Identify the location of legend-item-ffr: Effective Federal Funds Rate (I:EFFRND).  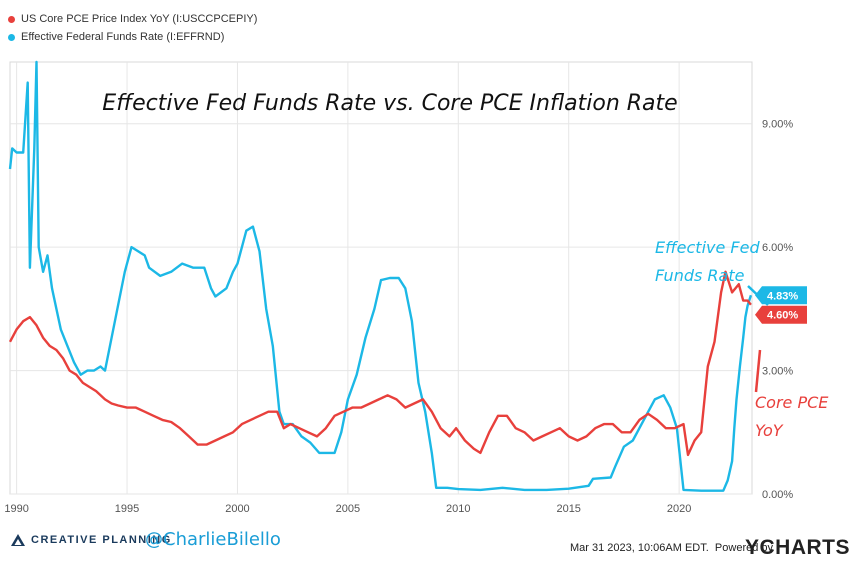
(132, 37).